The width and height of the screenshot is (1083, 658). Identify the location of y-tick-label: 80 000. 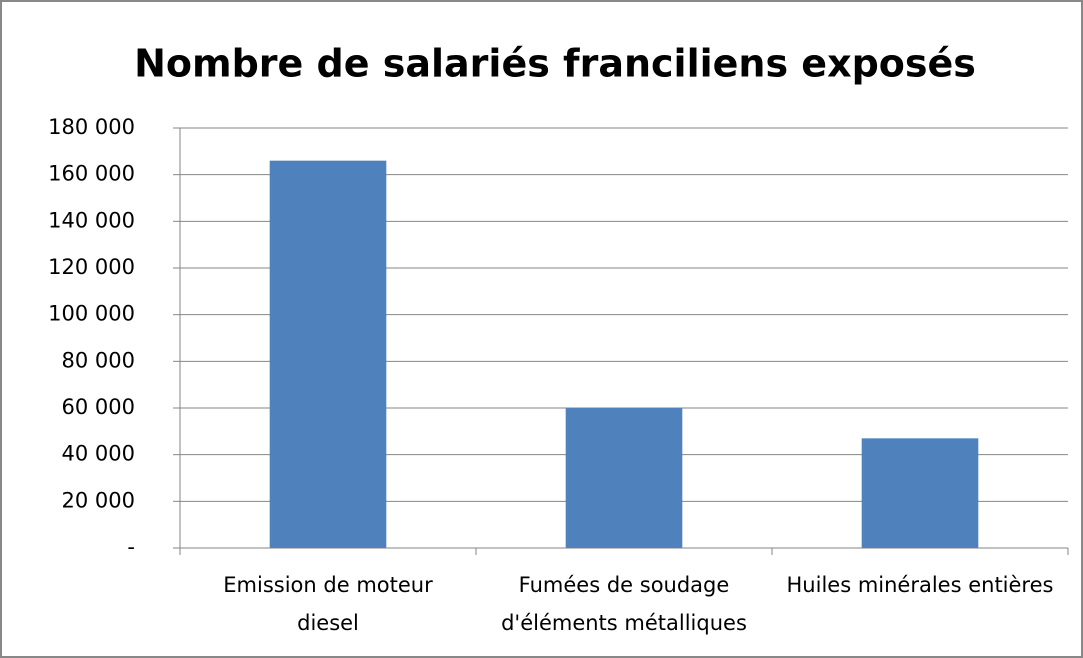
(98, 360).